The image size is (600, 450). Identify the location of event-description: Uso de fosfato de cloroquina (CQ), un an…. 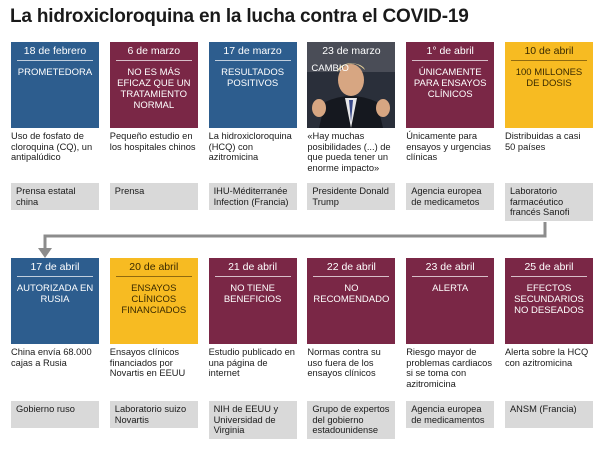
(52, 146).